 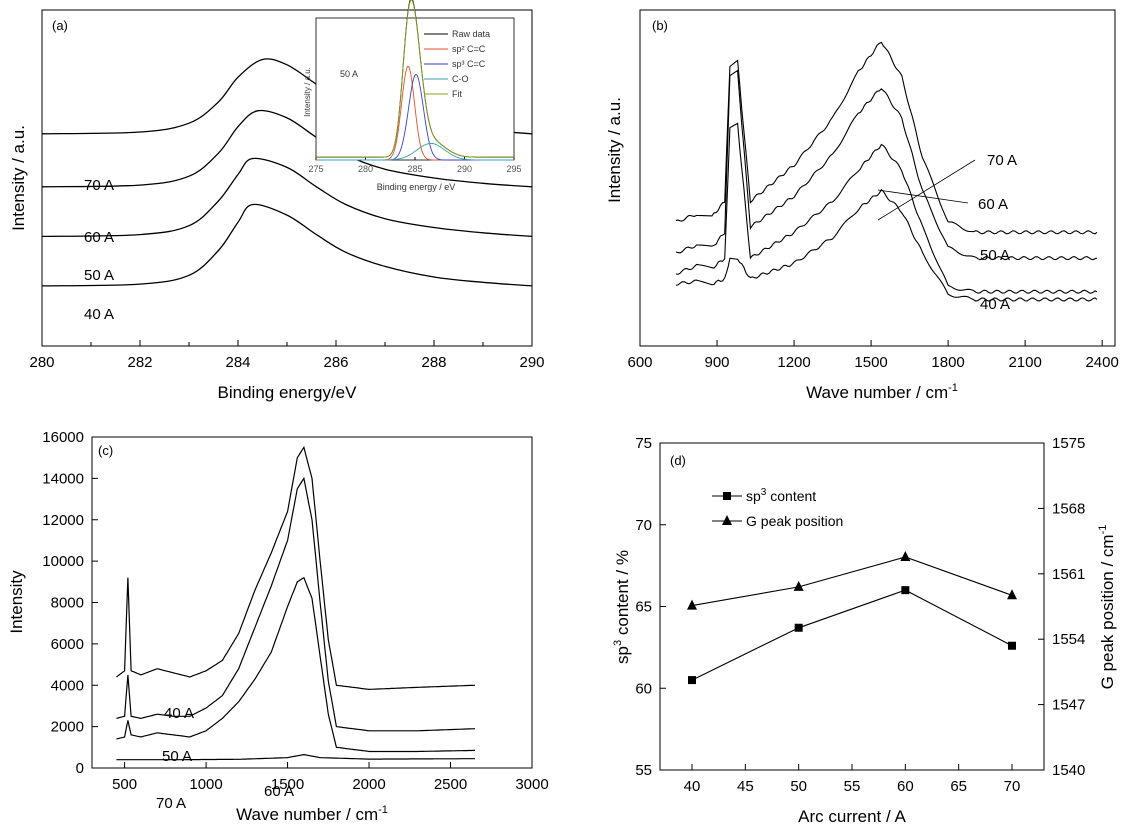 I want to click on panel-b-x-tick-label: 600, so click(x=639, y=362).